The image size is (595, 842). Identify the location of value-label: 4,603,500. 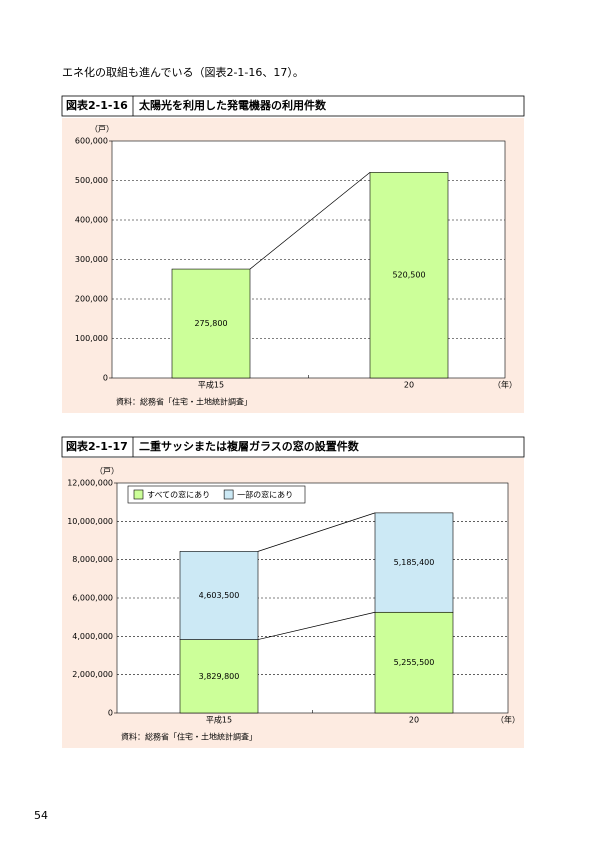
(219, 595).